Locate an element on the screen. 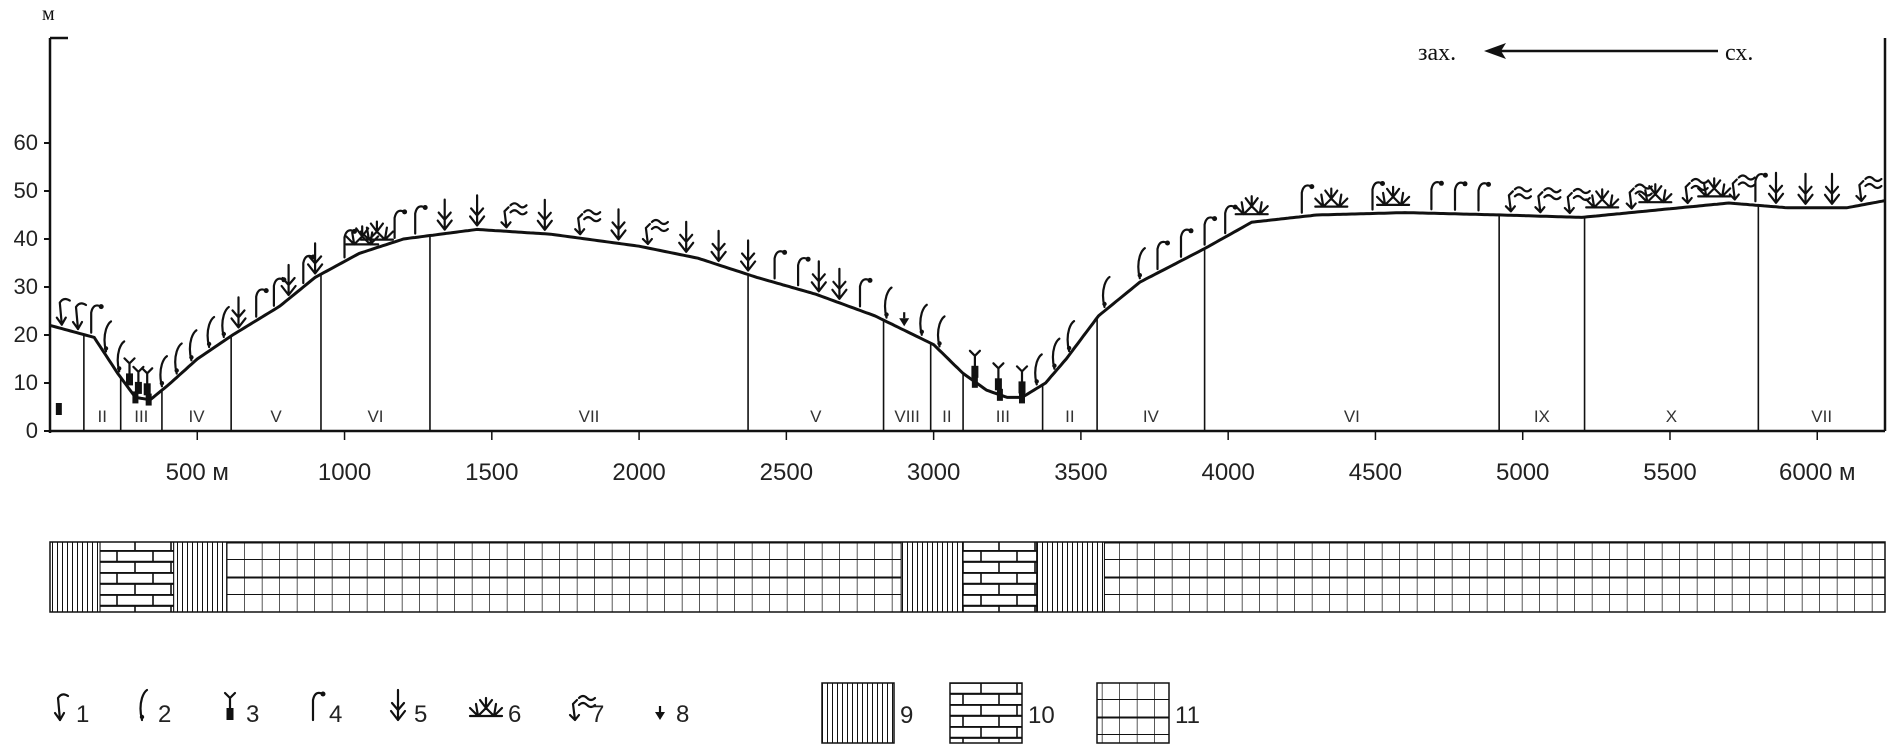  y-tick-label: 0 is located at coordinates (32, 430).